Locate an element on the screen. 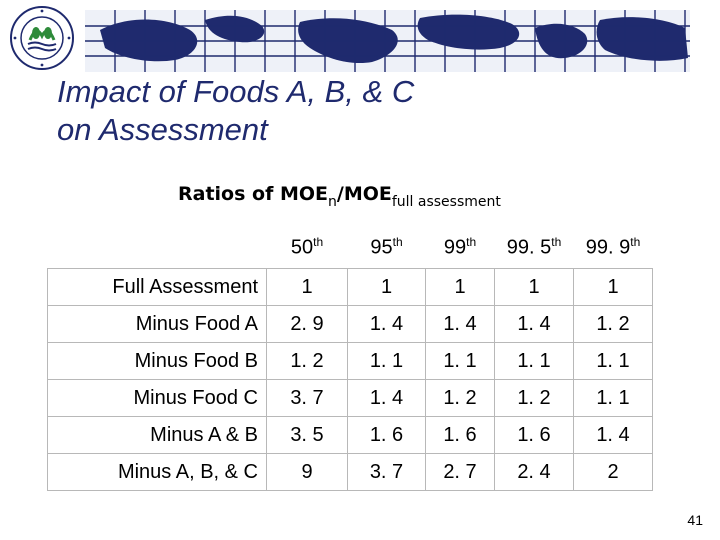 This screenshot has height=540, width=720. table-cell: 2. 7 is located at coordinates (460, 472).